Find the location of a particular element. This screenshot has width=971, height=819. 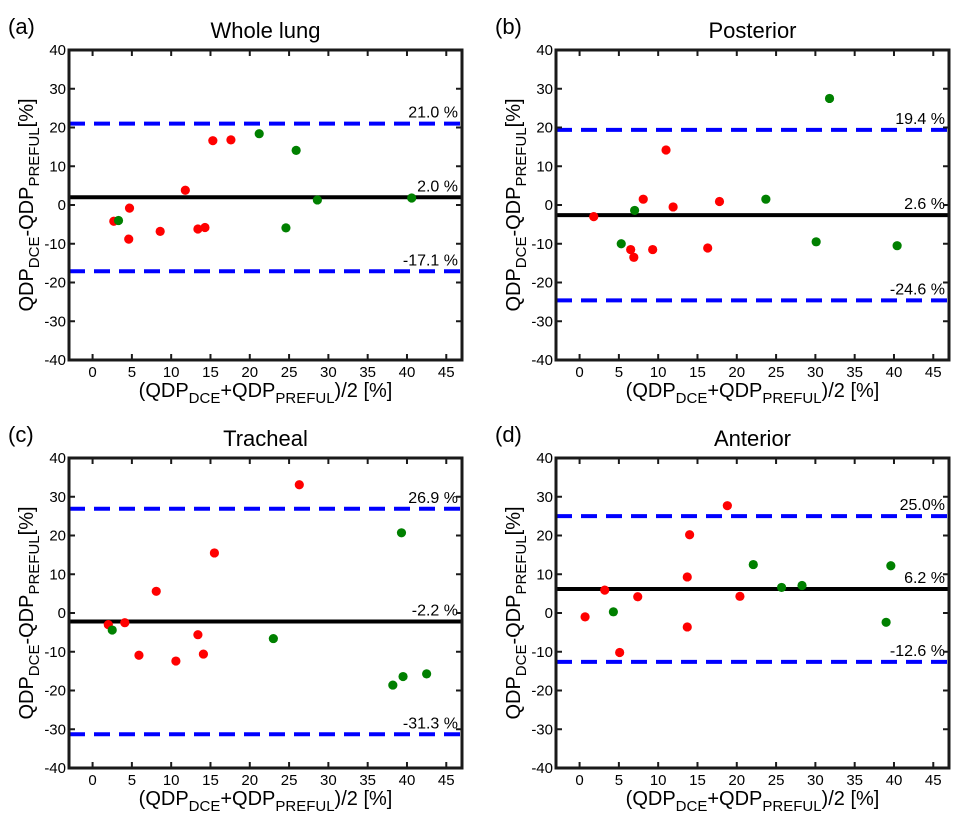

x-tick-label: 45 is located at coordinates (933, 780).